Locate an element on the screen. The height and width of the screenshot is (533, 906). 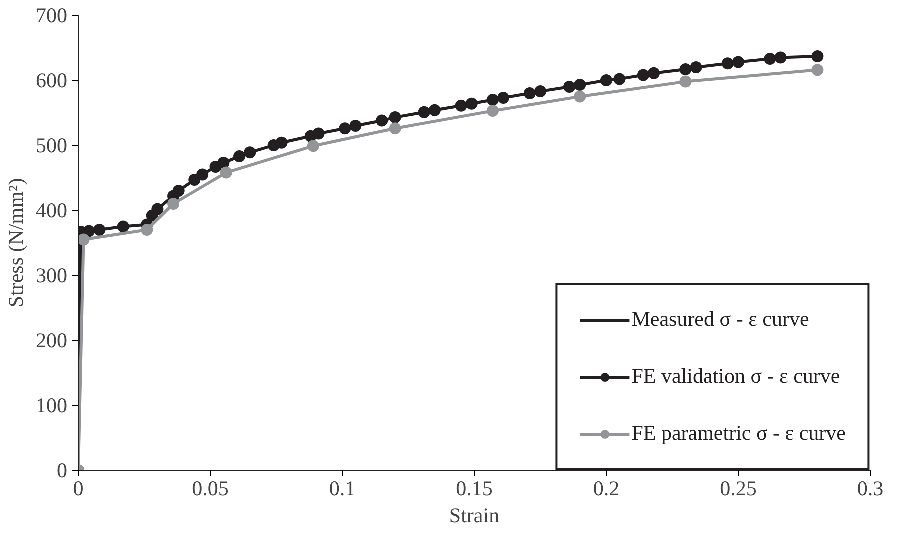
y-tick-label: 500 is located at coordinates (52, 146).